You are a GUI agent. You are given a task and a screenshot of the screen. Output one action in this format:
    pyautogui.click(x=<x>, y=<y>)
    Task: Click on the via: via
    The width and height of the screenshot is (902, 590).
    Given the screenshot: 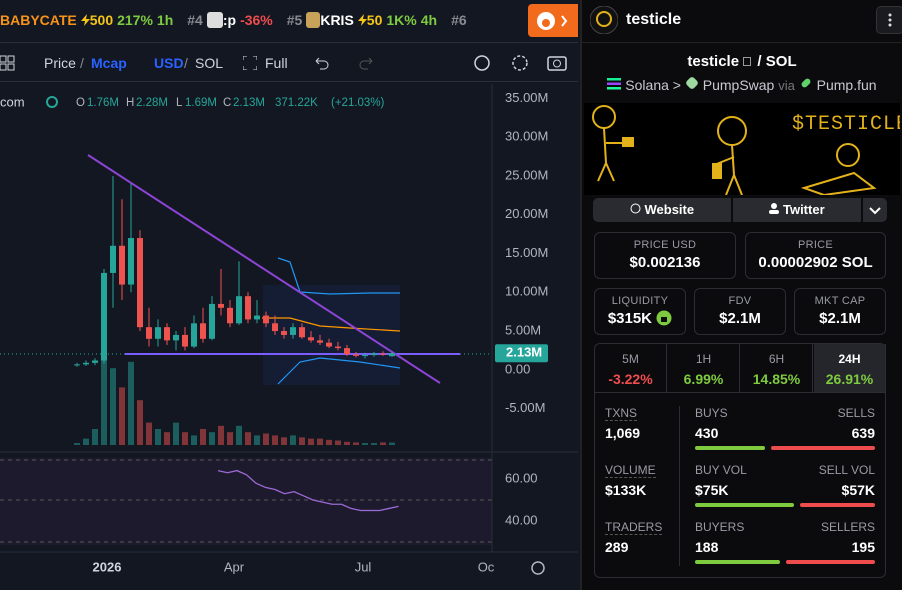 What is the action you would take?
    pyautogui.click(x=786, y=85)
    